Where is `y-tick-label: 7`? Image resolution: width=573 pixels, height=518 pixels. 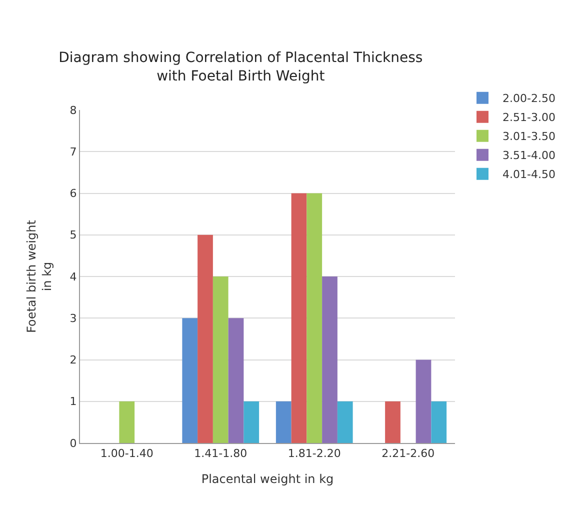
y-tick-label: 7 is located at coordinates (73, 151).